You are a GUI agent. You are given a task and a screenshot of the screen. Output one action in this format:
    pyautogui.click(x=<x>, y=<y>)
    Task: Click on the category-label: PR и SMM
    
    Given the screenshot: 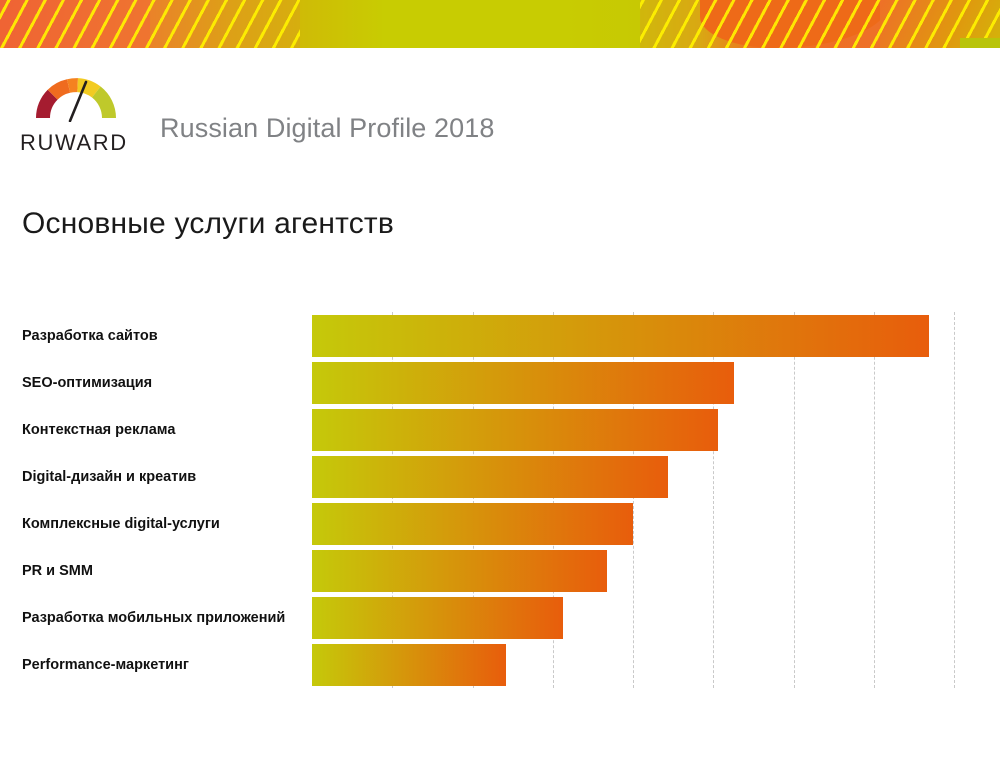 What is the action you would take?
    pyautogui.click(x=57, y=571)
    